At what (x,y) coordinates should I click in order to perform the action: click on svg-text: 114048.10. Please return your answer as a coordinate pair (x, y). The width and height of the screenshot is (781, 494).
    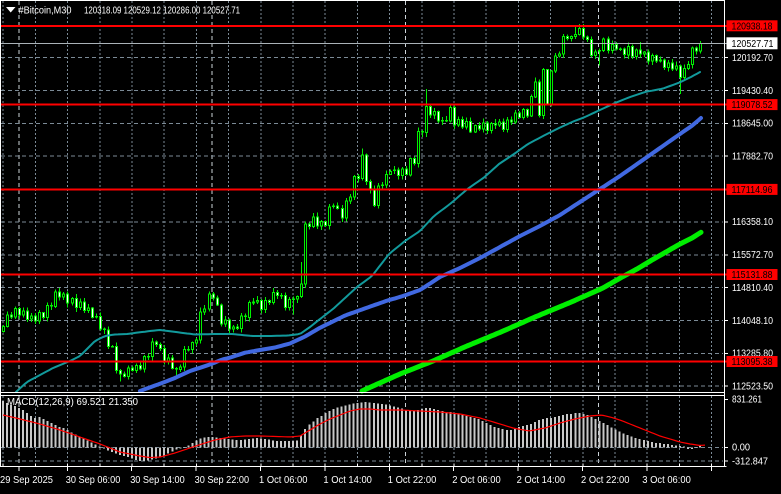
    Looking at the image, I should click on (752, 321).